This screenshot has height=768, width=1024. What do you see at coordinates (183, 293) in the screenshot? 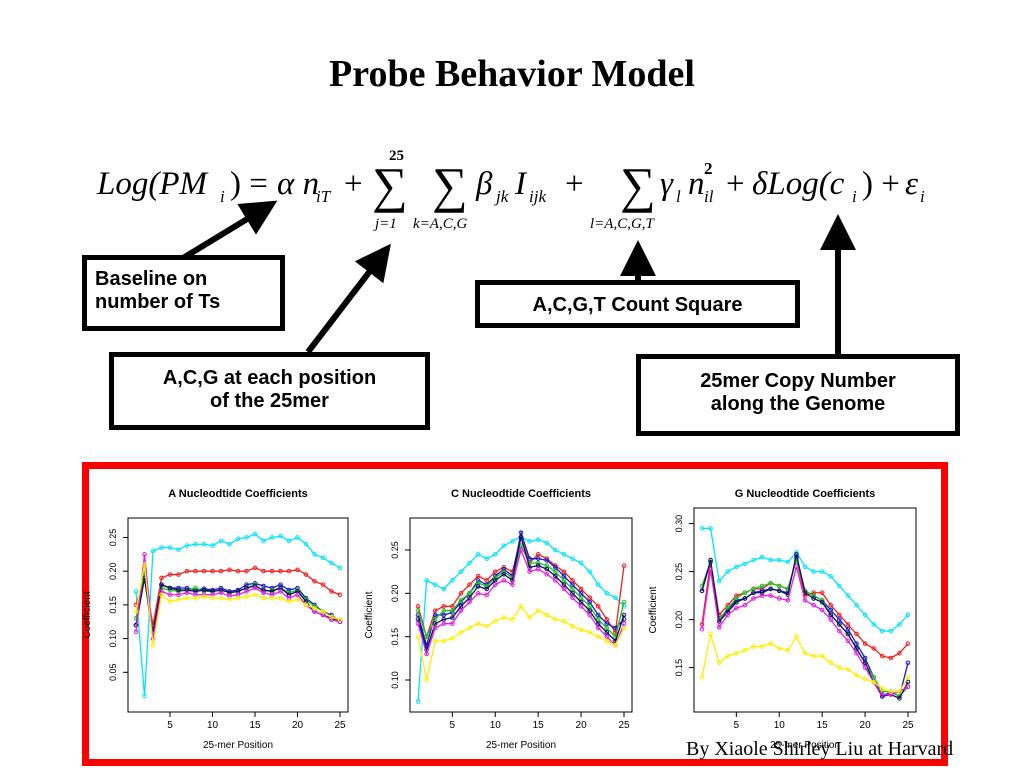
I see `baseline-box: Baseline on number of Ts` at bounding box center [183, 293].